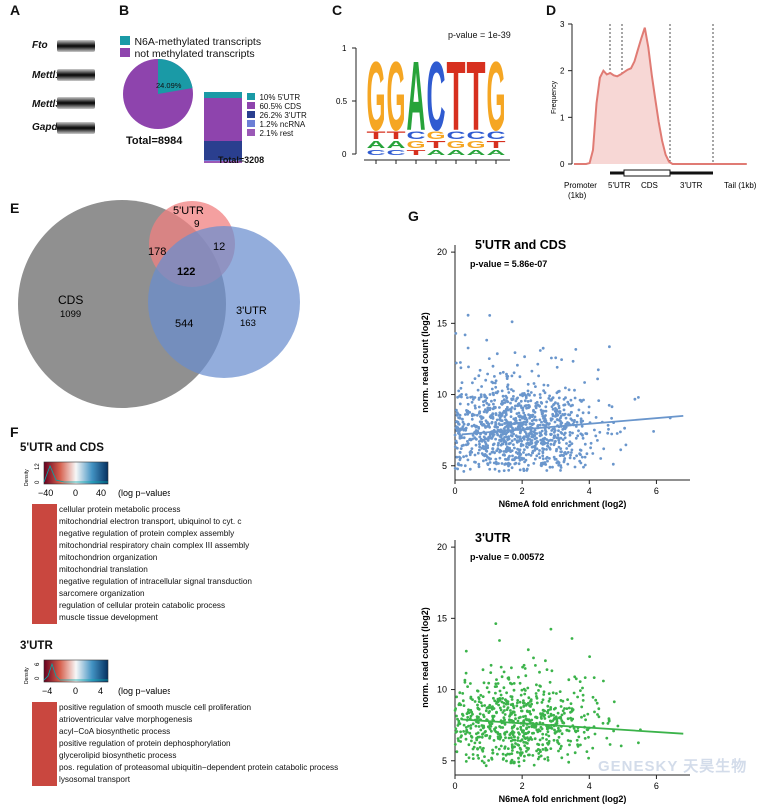  Describe the element at coordinates (563, 799) in the screenshot. I see `scatter-xlabel: N6meA fold enrichment (log2)` at that location.